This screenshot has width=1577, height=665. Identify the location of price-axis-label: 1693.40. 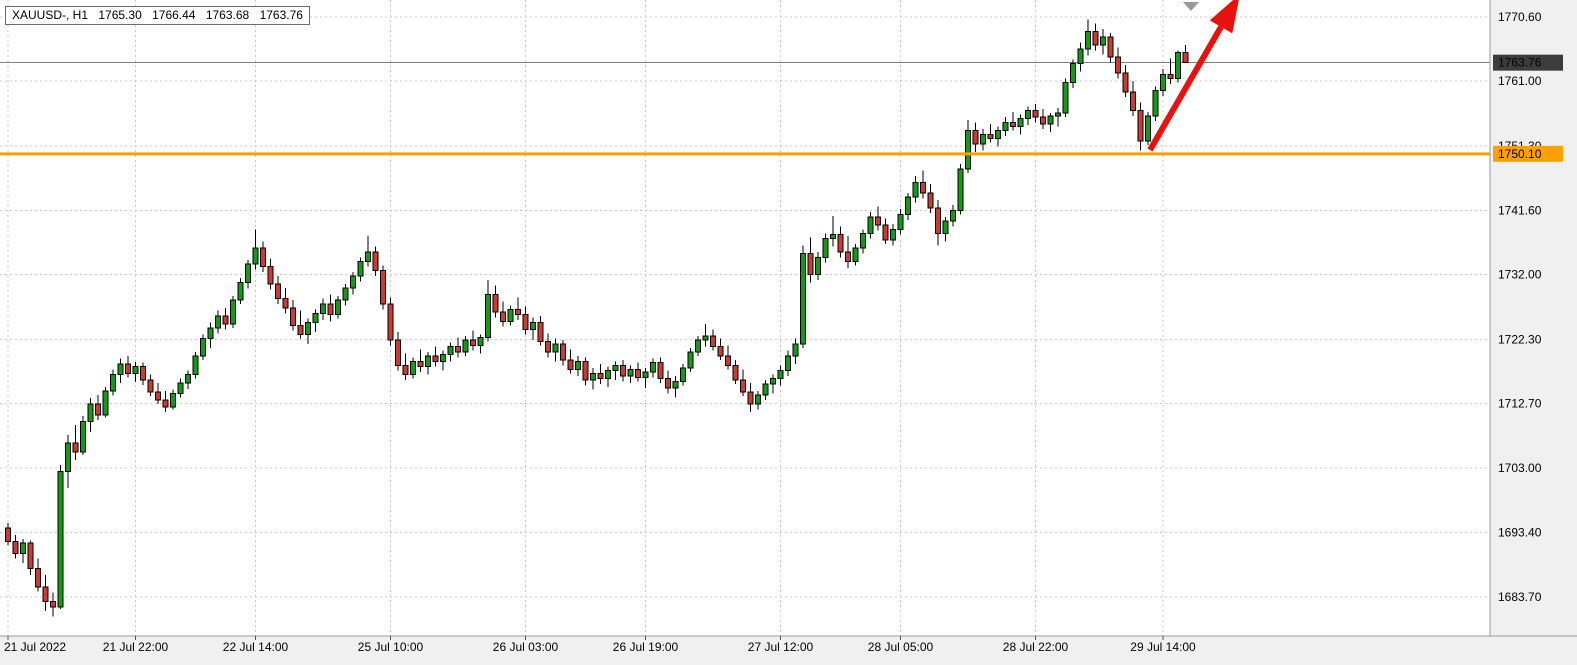
(1520, 532).